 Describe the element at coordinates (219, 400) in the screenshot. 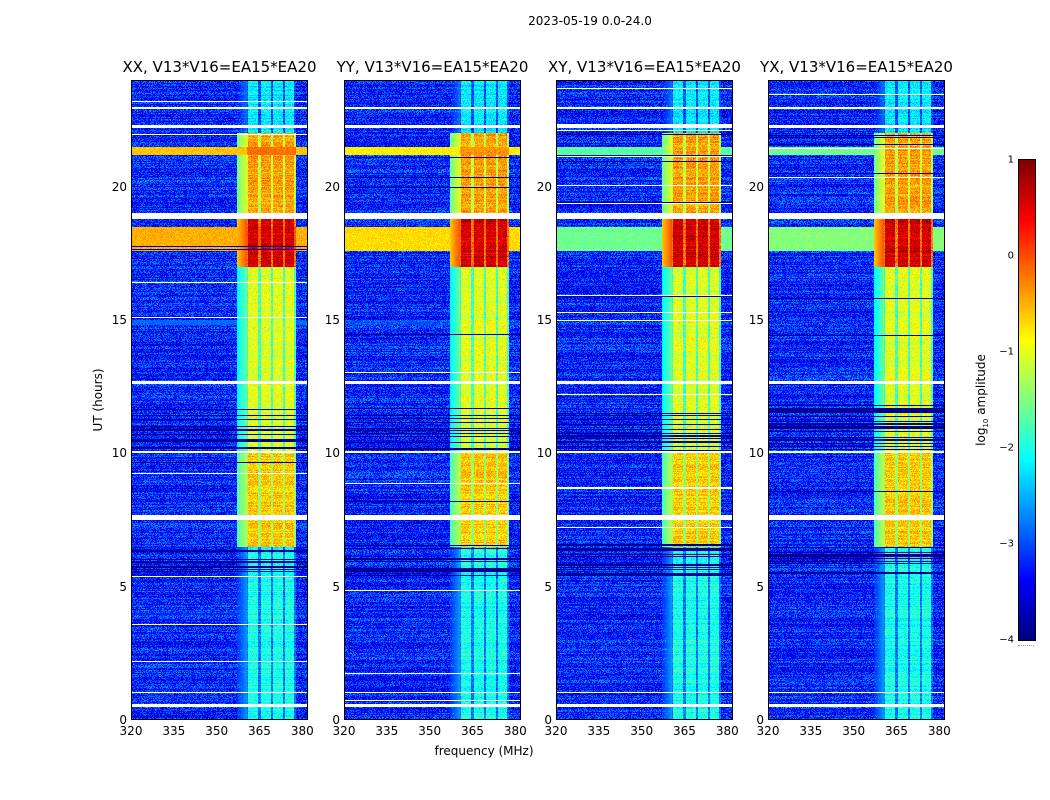

I see `spectrogram-xx` at that location.